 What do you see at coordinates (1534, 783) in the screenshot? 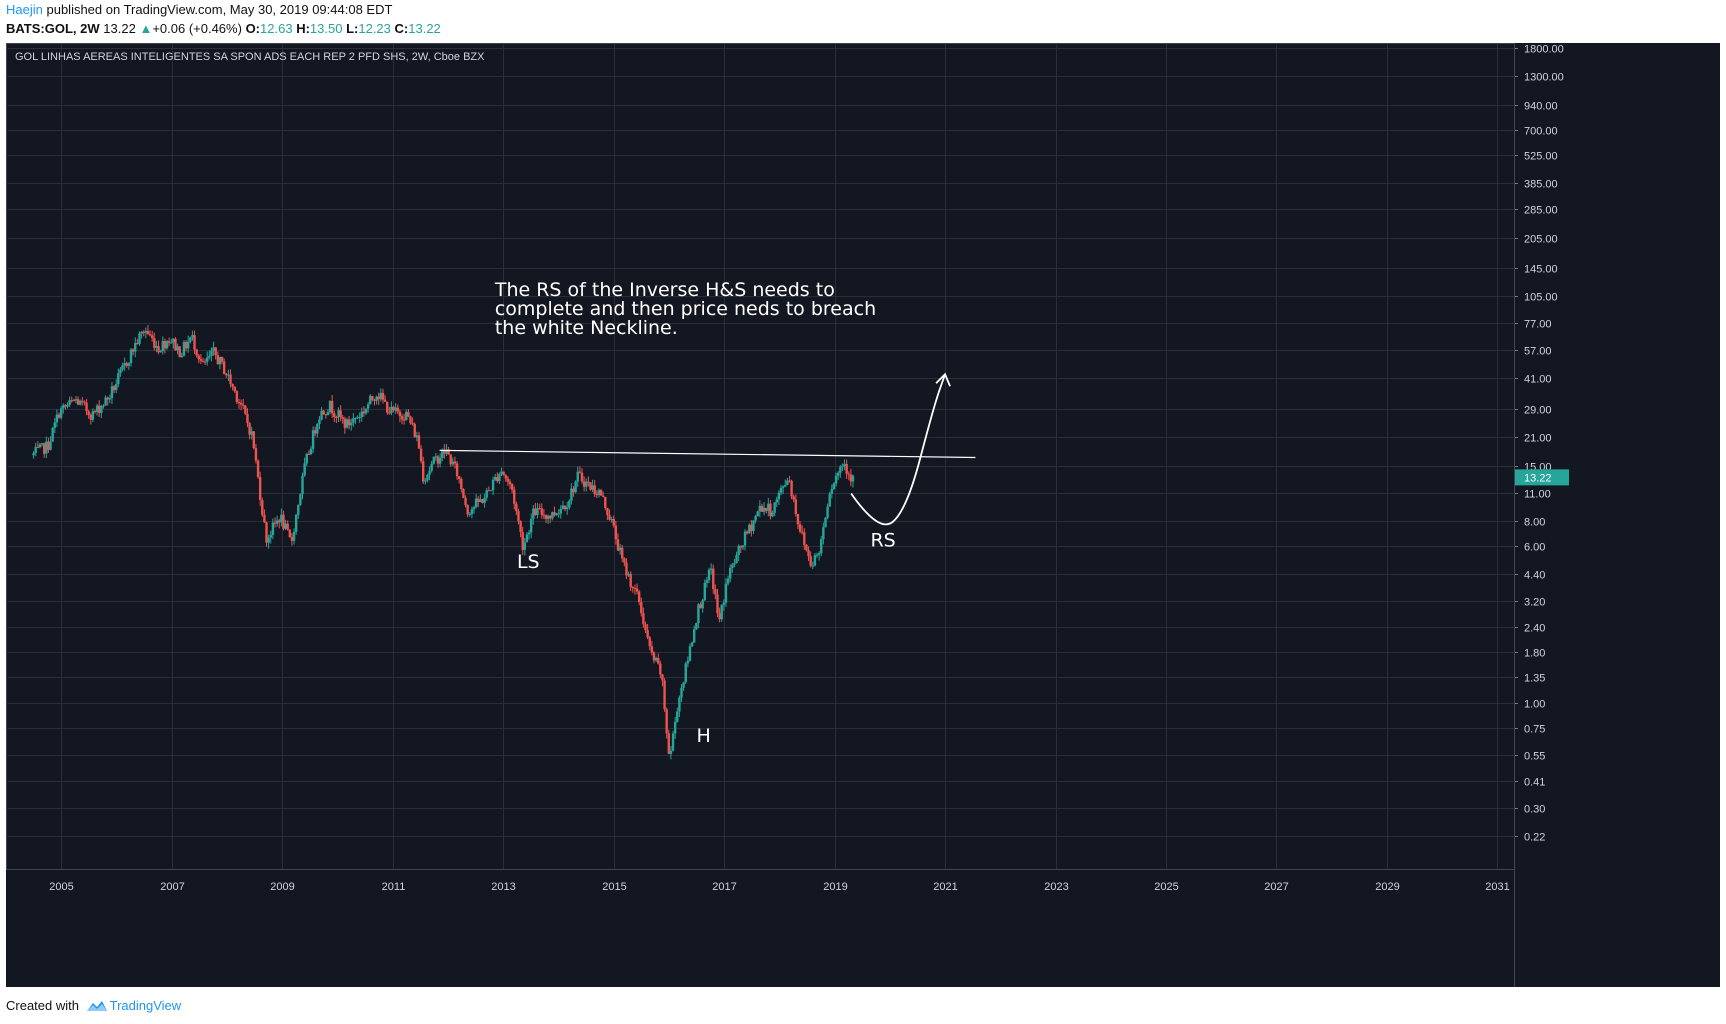
I see `y-tick-label: 0.41` at bounding box center [1534, 783].